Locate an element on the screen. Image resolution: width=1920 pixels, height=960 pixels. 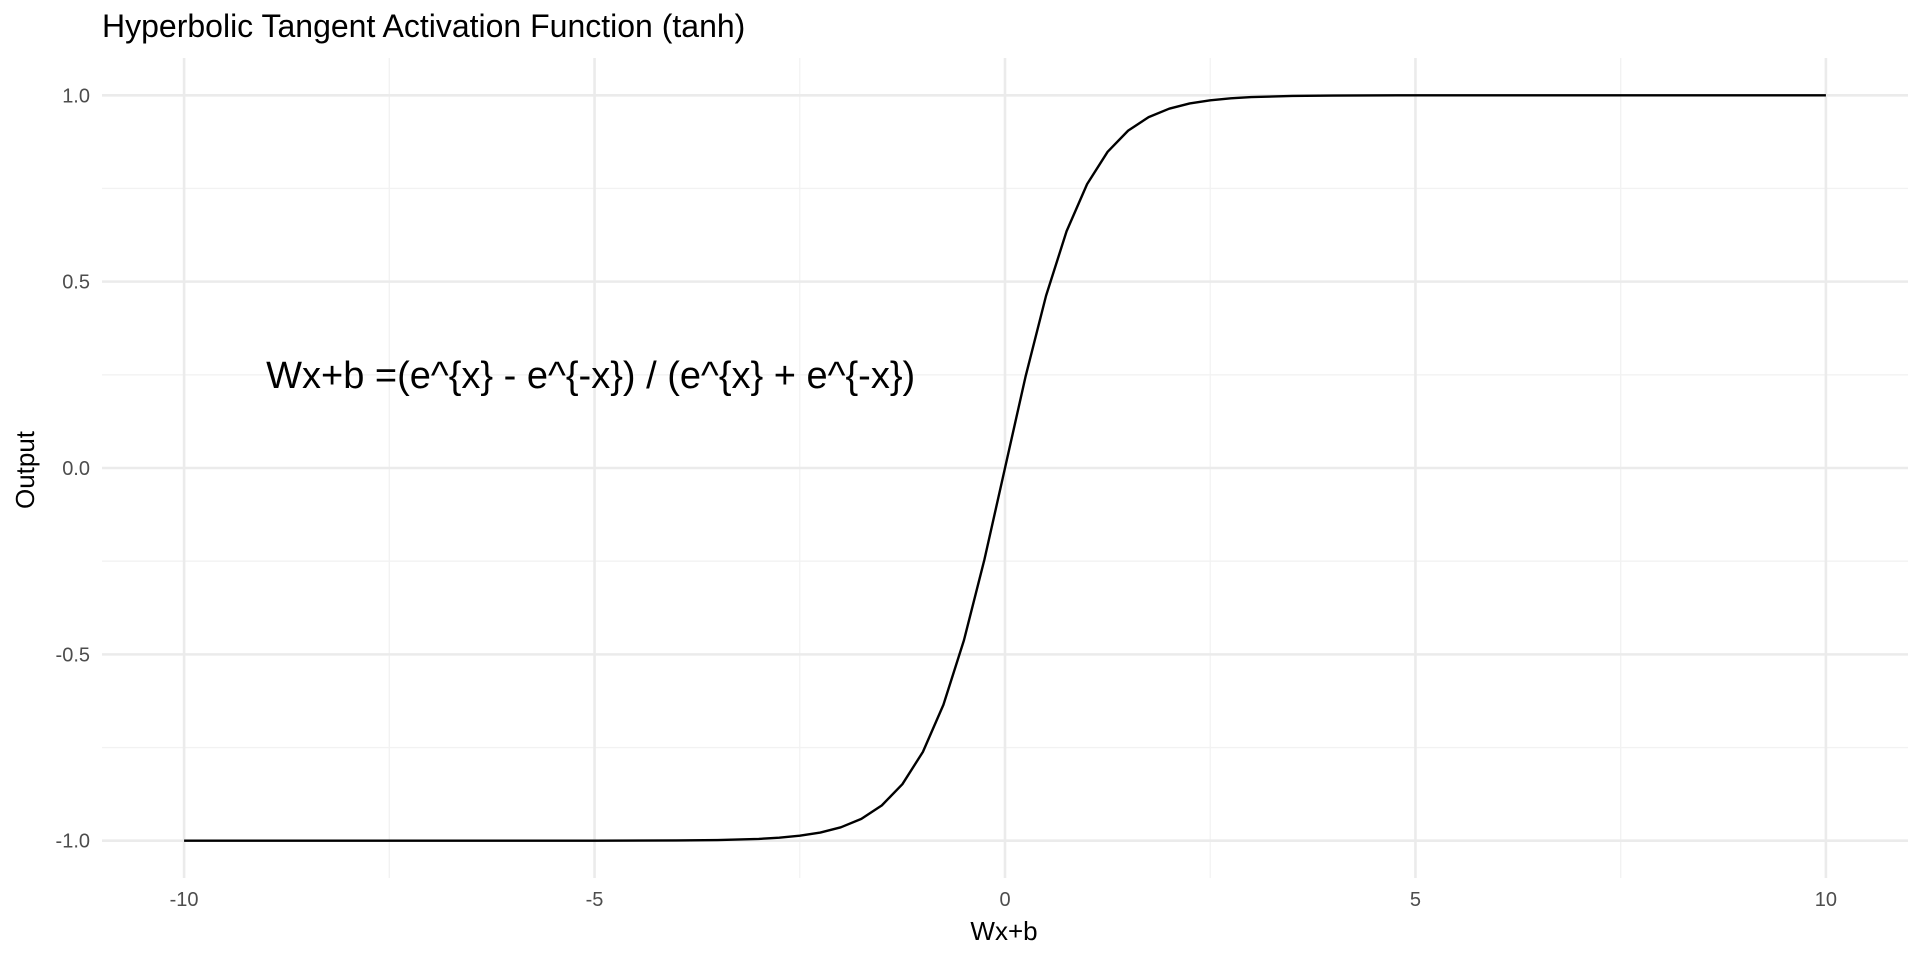
y-tick-label: 1.0 is located at coordinates (76, 96).